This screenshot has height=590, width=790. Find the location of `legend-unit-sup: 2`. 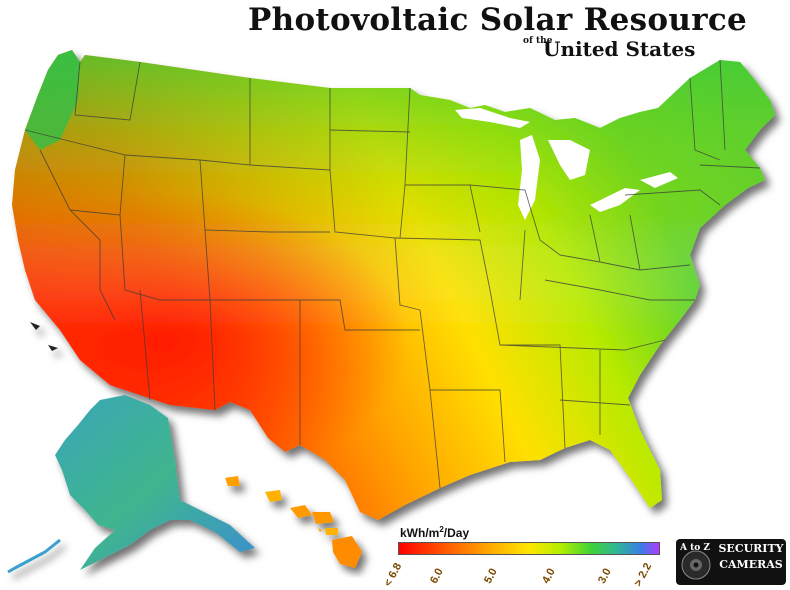

legend-unit-sup: 2 is located at coordinates (441, 529).